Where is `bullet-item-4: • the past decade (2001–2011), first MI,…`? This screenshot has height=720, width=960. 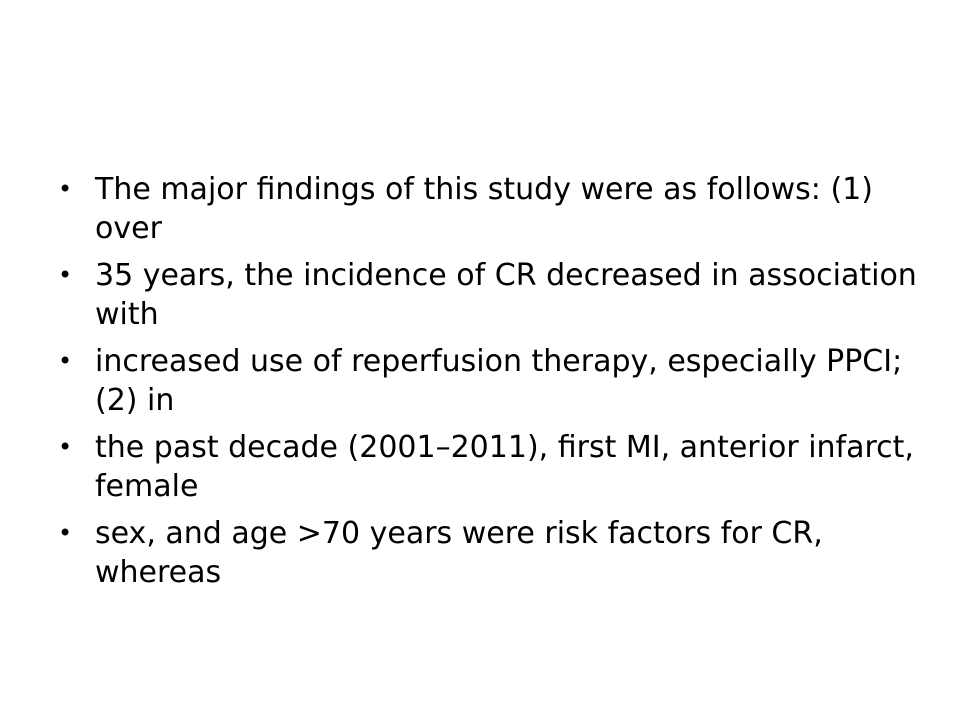 bullet-item-4: • the past decade (2001–2011), first MI,… is located at coordinates (488, 467).